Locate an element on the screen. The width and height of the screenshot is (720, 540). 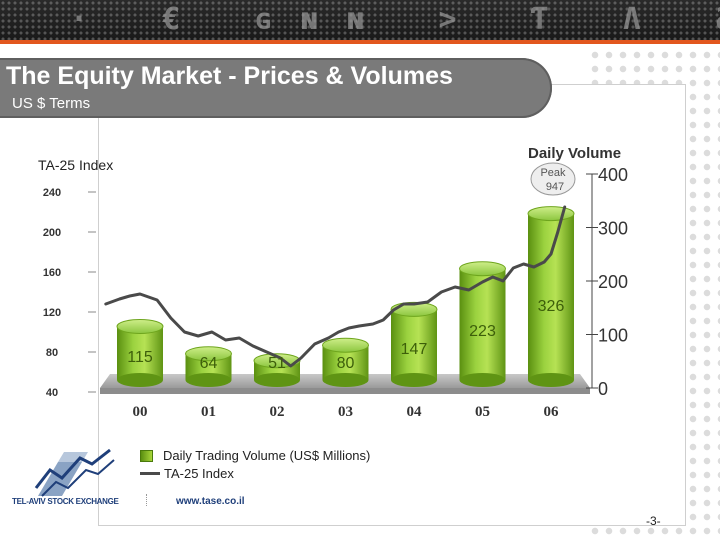
tase-logo-icon is located at coordinates (74, 472).